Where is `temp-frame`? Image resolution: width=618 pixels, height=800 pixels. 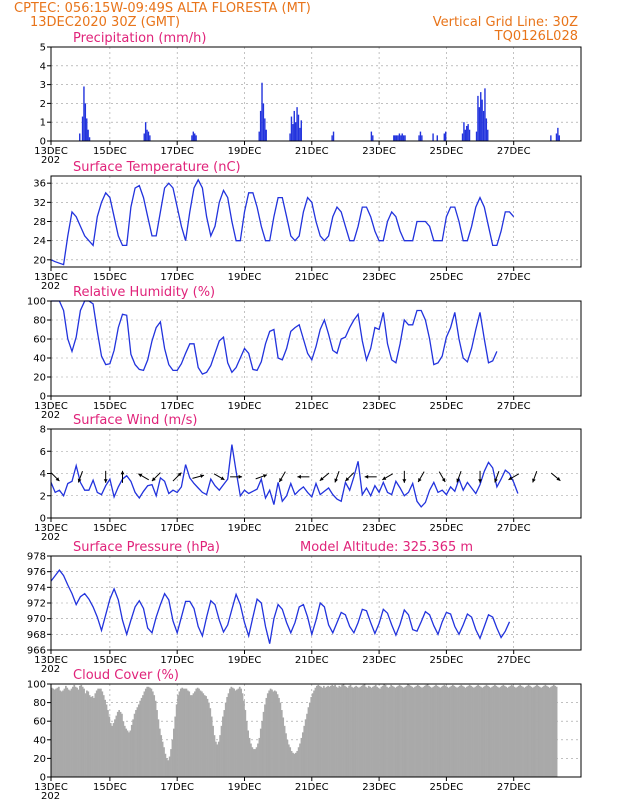
temp-frame is located at coordinates (316, 221).